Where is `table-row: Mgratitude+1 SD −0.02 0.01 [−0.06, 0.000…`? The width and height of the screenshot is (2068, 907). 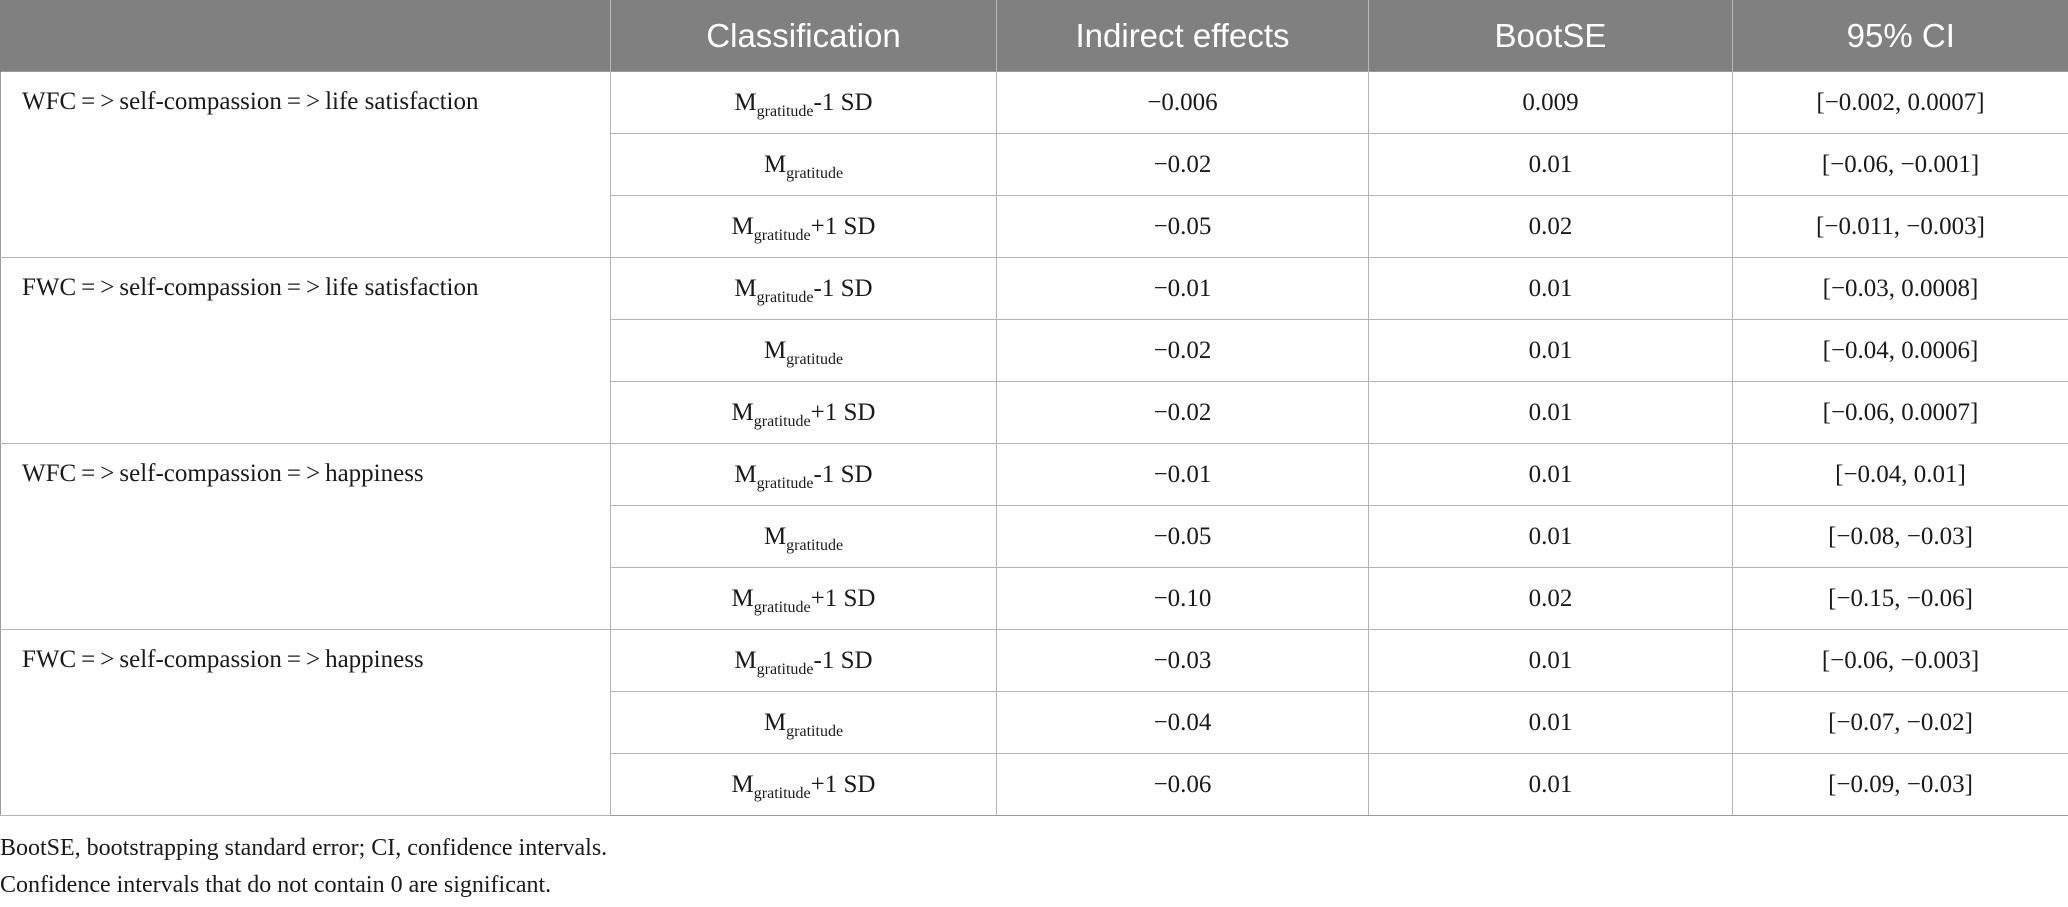
table-row: Mgratitude+1 SD −0.02 0.01 [−0.06, 0.000… is located at coordinates (1034, 412).